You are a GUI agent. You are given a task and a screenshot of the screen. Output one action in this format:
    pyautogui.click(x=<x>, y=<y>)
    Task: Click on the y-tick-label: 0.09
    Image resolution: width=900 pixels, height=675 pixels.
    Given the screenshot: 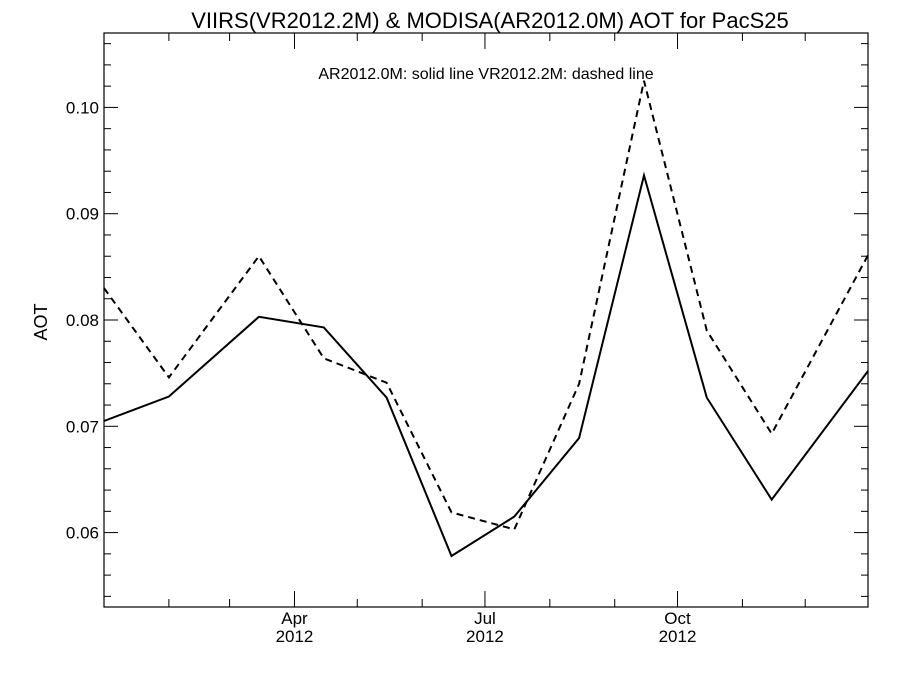 What is the action you would take?
    pyautogui.click(x=82, y=214)
    